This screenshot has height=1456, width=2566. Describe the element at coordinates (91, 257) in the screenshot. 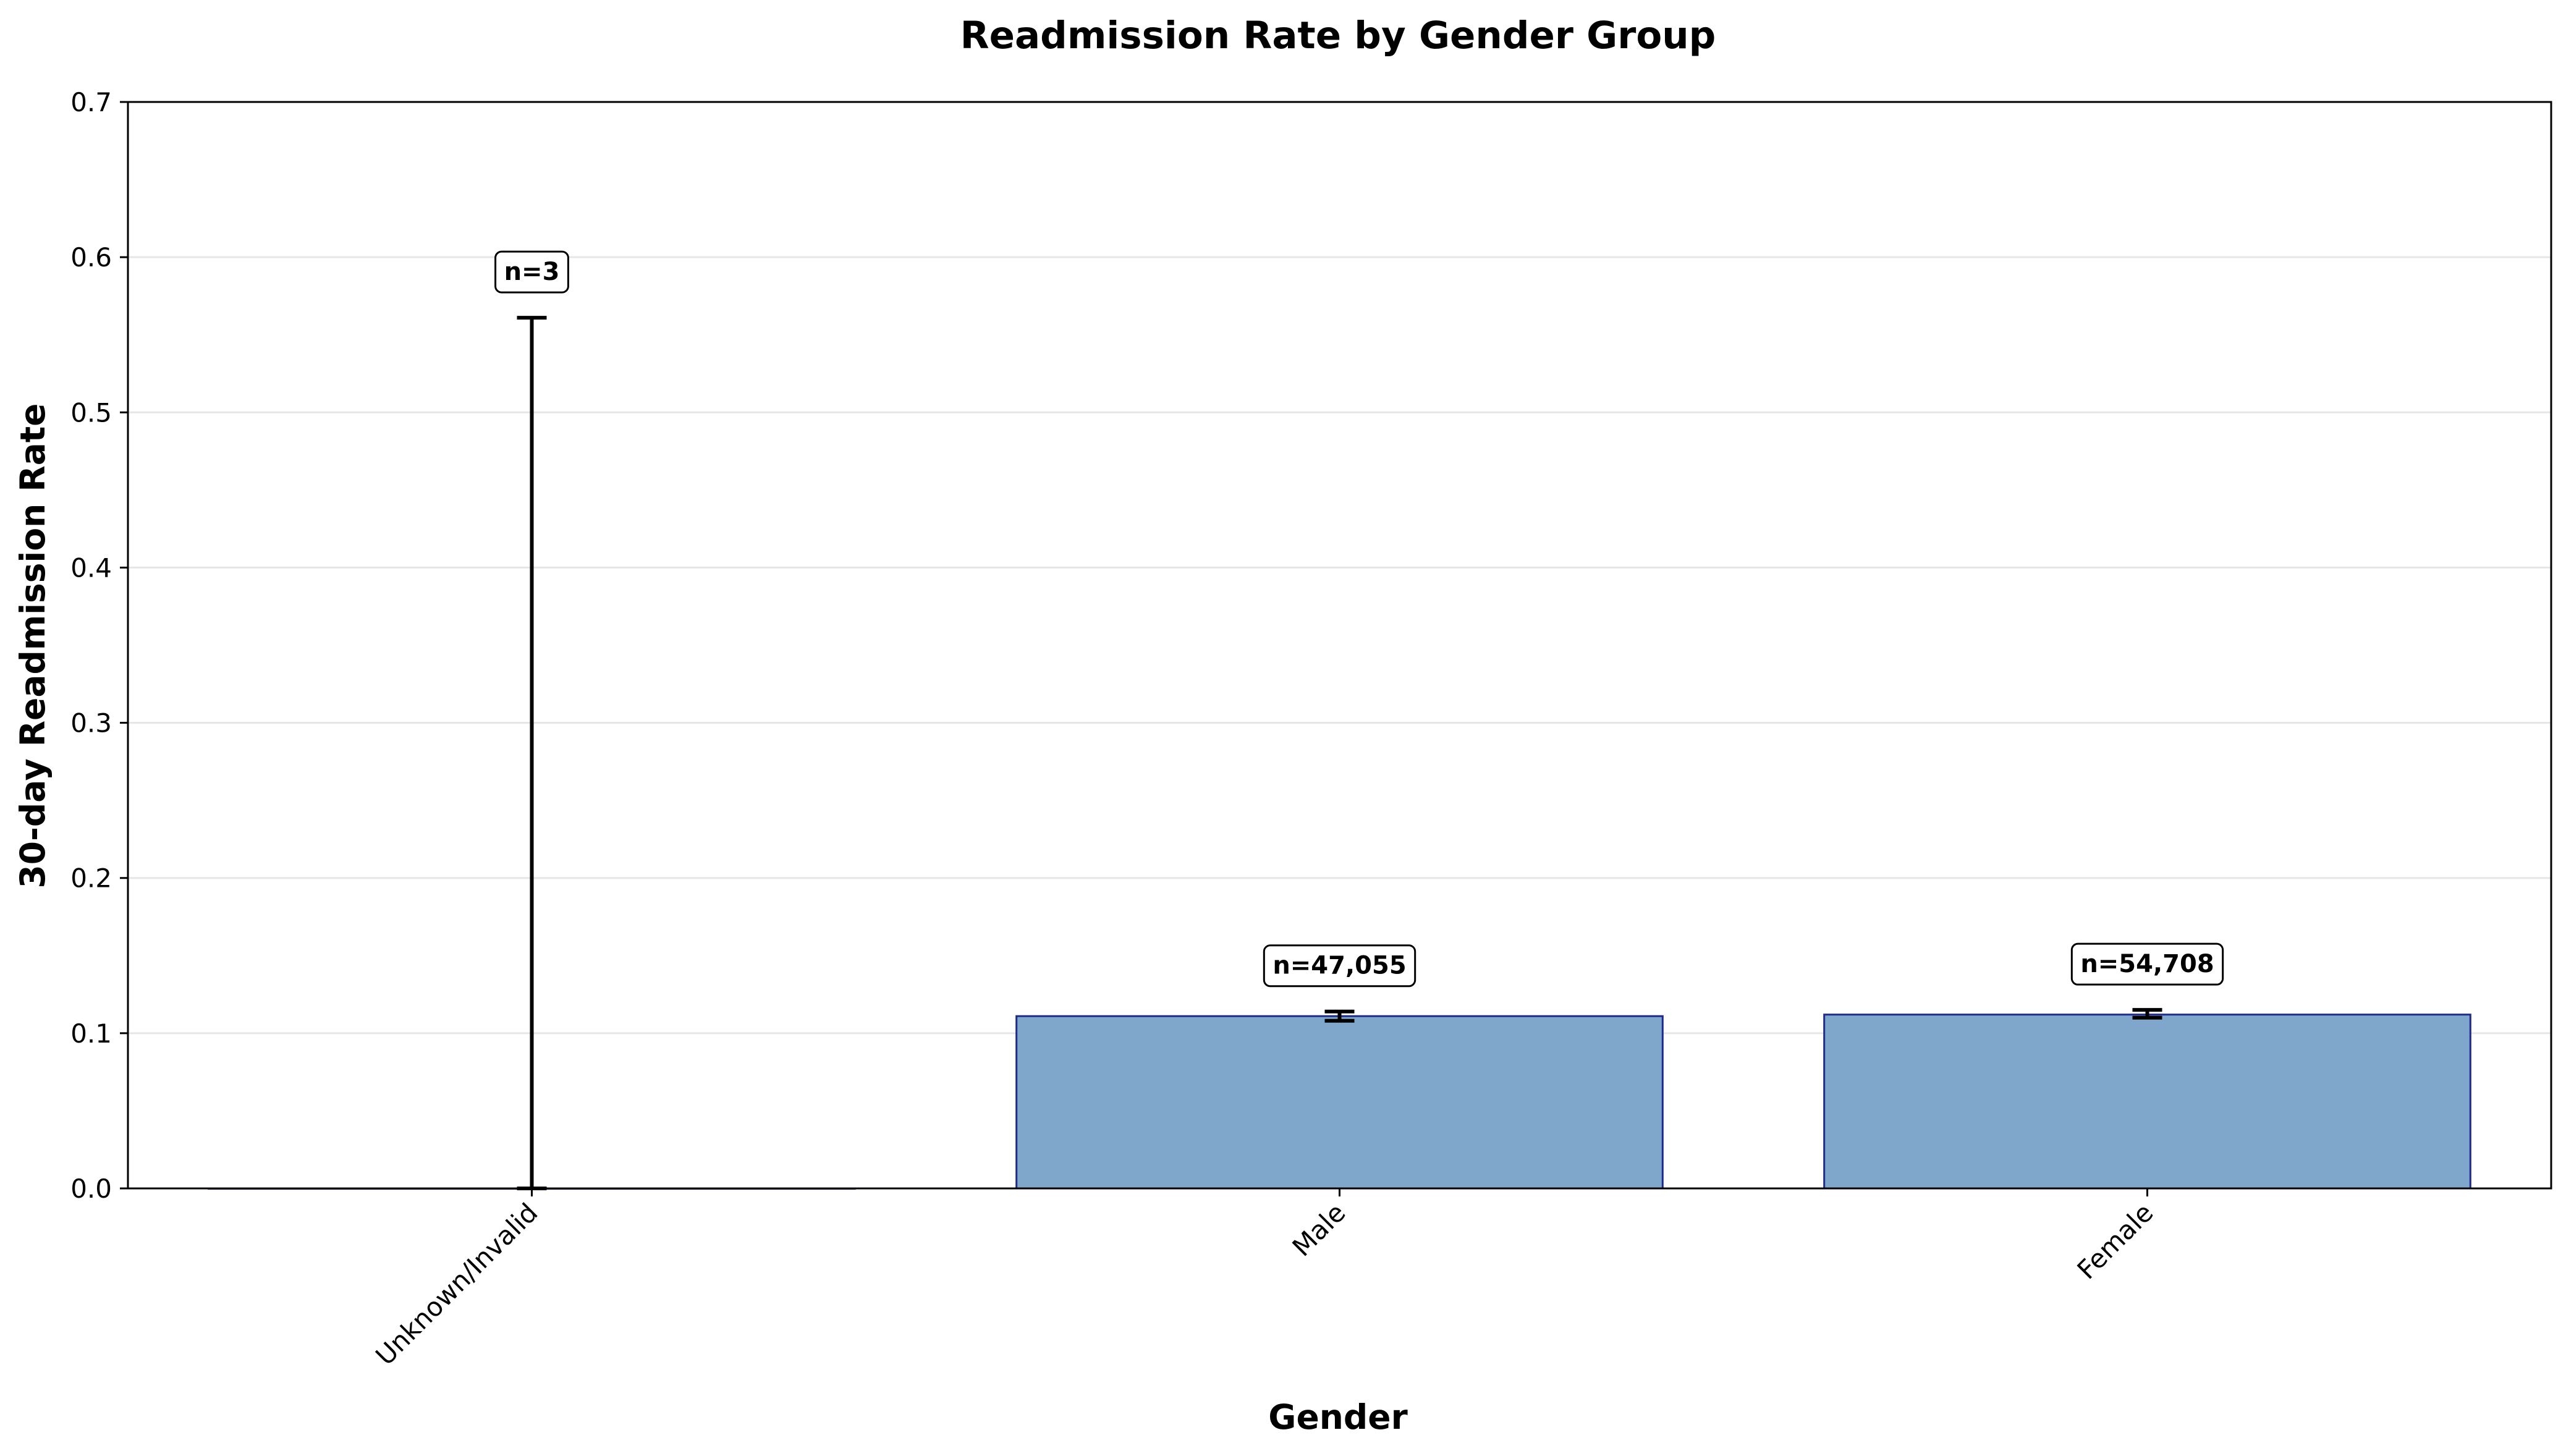

I see `y-tick-label: 0.6` at that location.